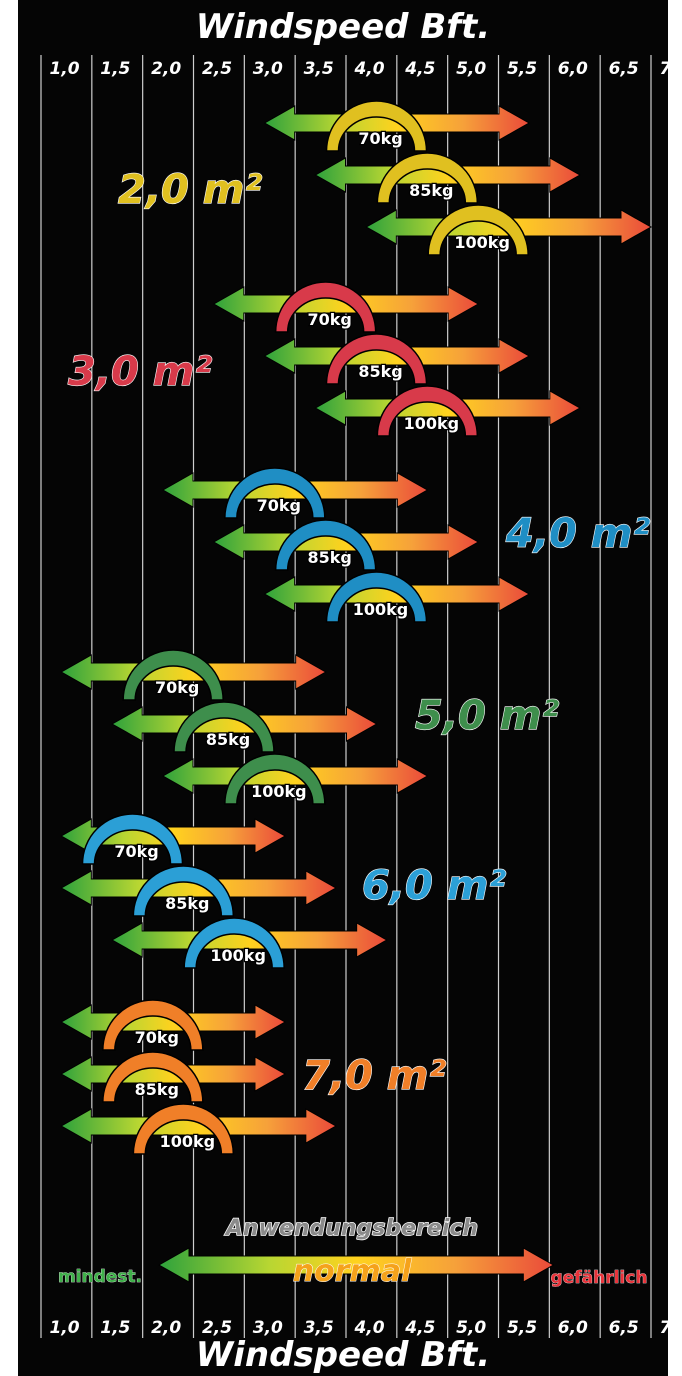  I want to click on x-tick-label-bottom: 6,0, so click(573, 1328).